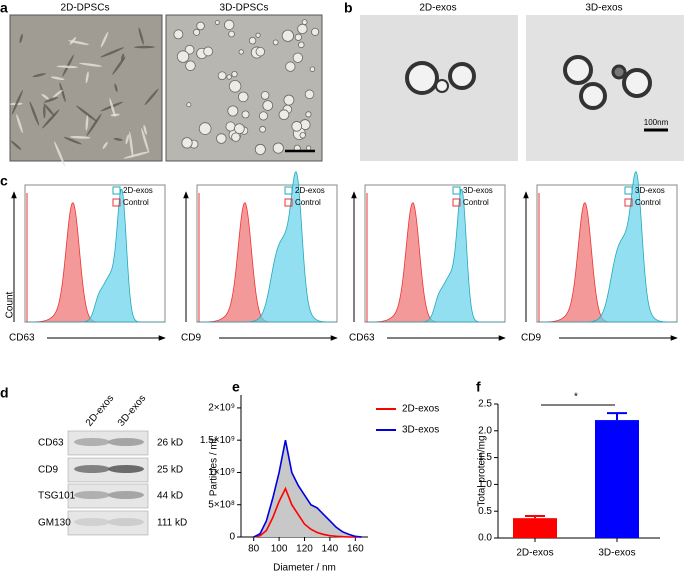 The height and width of the screenshot is (576, 685). I want to click on panel-letter: e, so click(236, 387).